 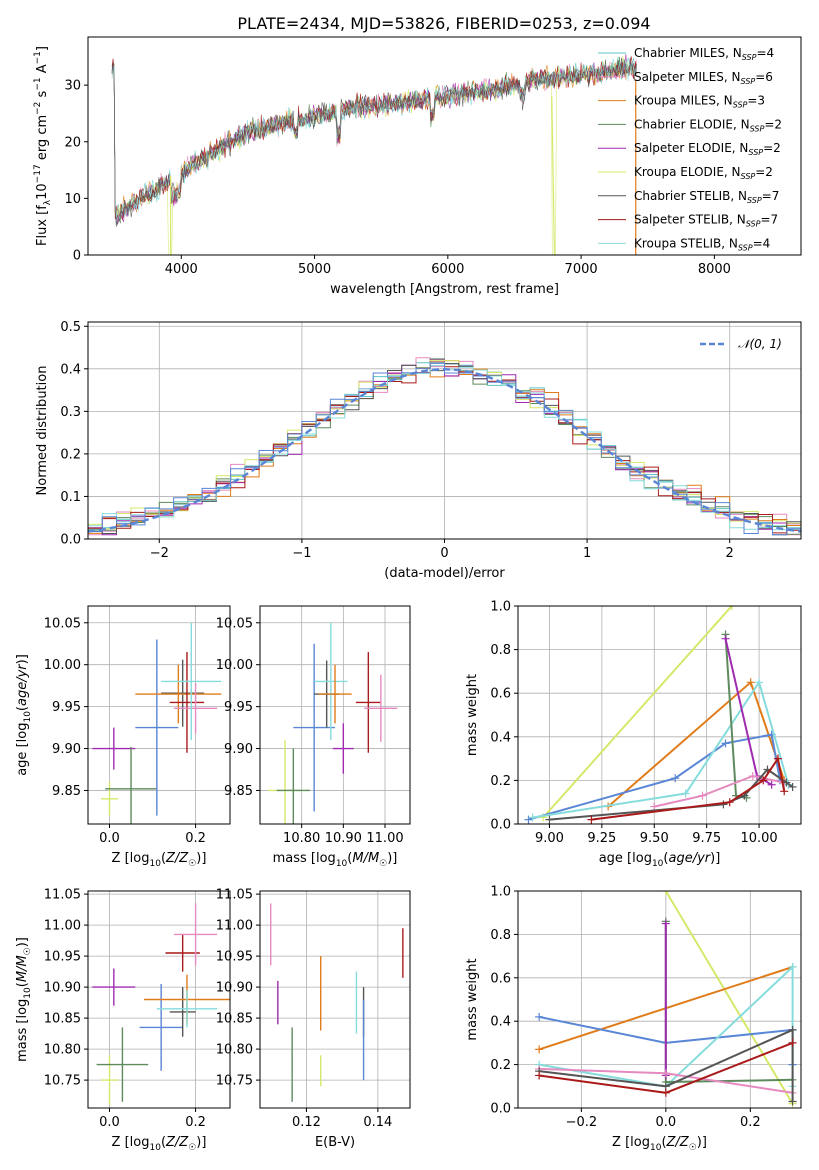 I want to click on normal-reference-curve, so click(x=444, y=450).